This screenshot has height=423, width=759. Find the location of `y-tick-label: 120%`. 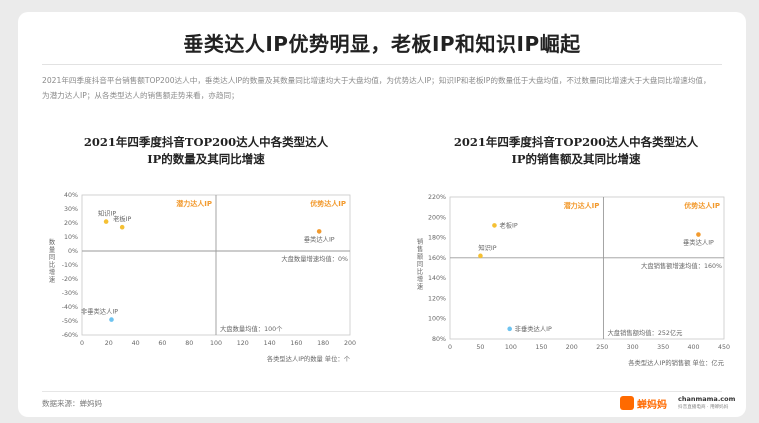

y-tick-label: 120% is located at coordinates (437, 298).